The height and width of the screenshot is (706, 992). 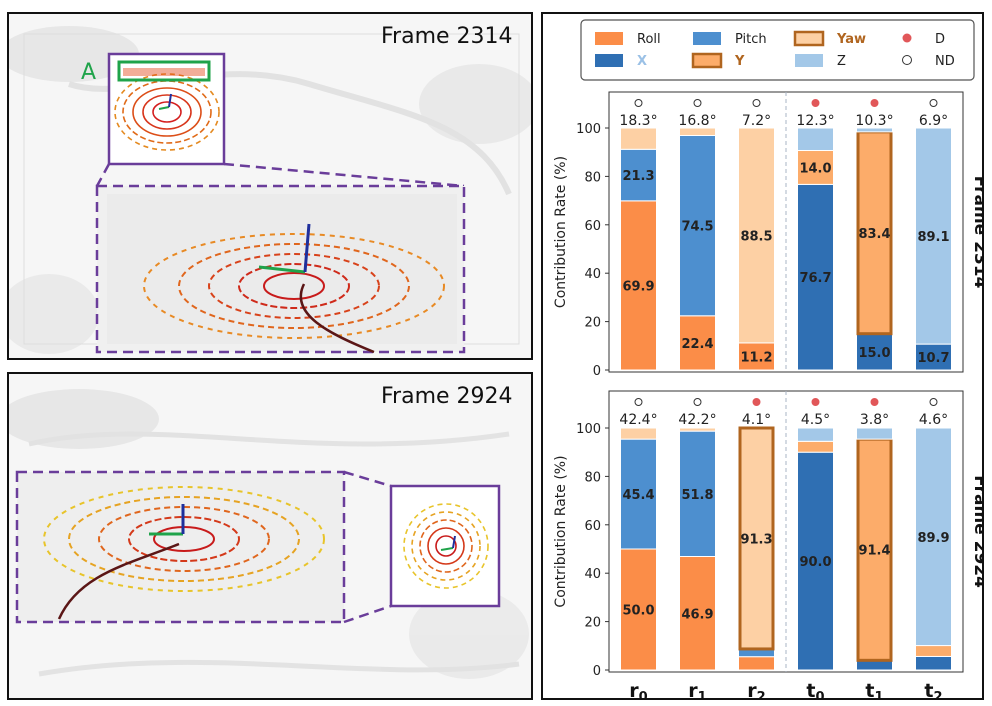 I want to click on legend: Roll Pitch Yaw D X Y Z ND, so click(x=777, y=50).